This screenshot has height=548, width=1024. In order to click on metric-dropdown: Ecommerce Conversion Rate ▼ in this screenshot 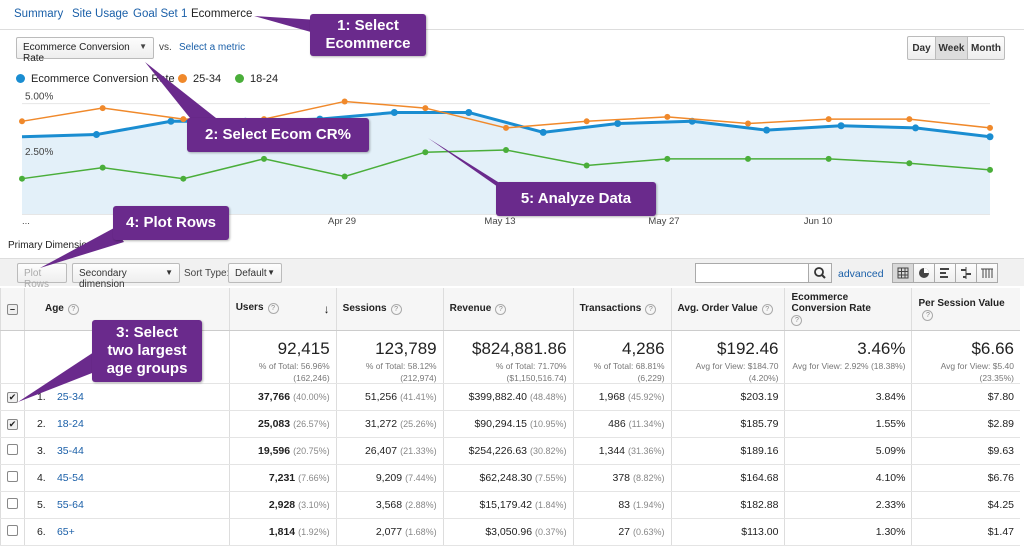, I will do `click(85, 50)`.